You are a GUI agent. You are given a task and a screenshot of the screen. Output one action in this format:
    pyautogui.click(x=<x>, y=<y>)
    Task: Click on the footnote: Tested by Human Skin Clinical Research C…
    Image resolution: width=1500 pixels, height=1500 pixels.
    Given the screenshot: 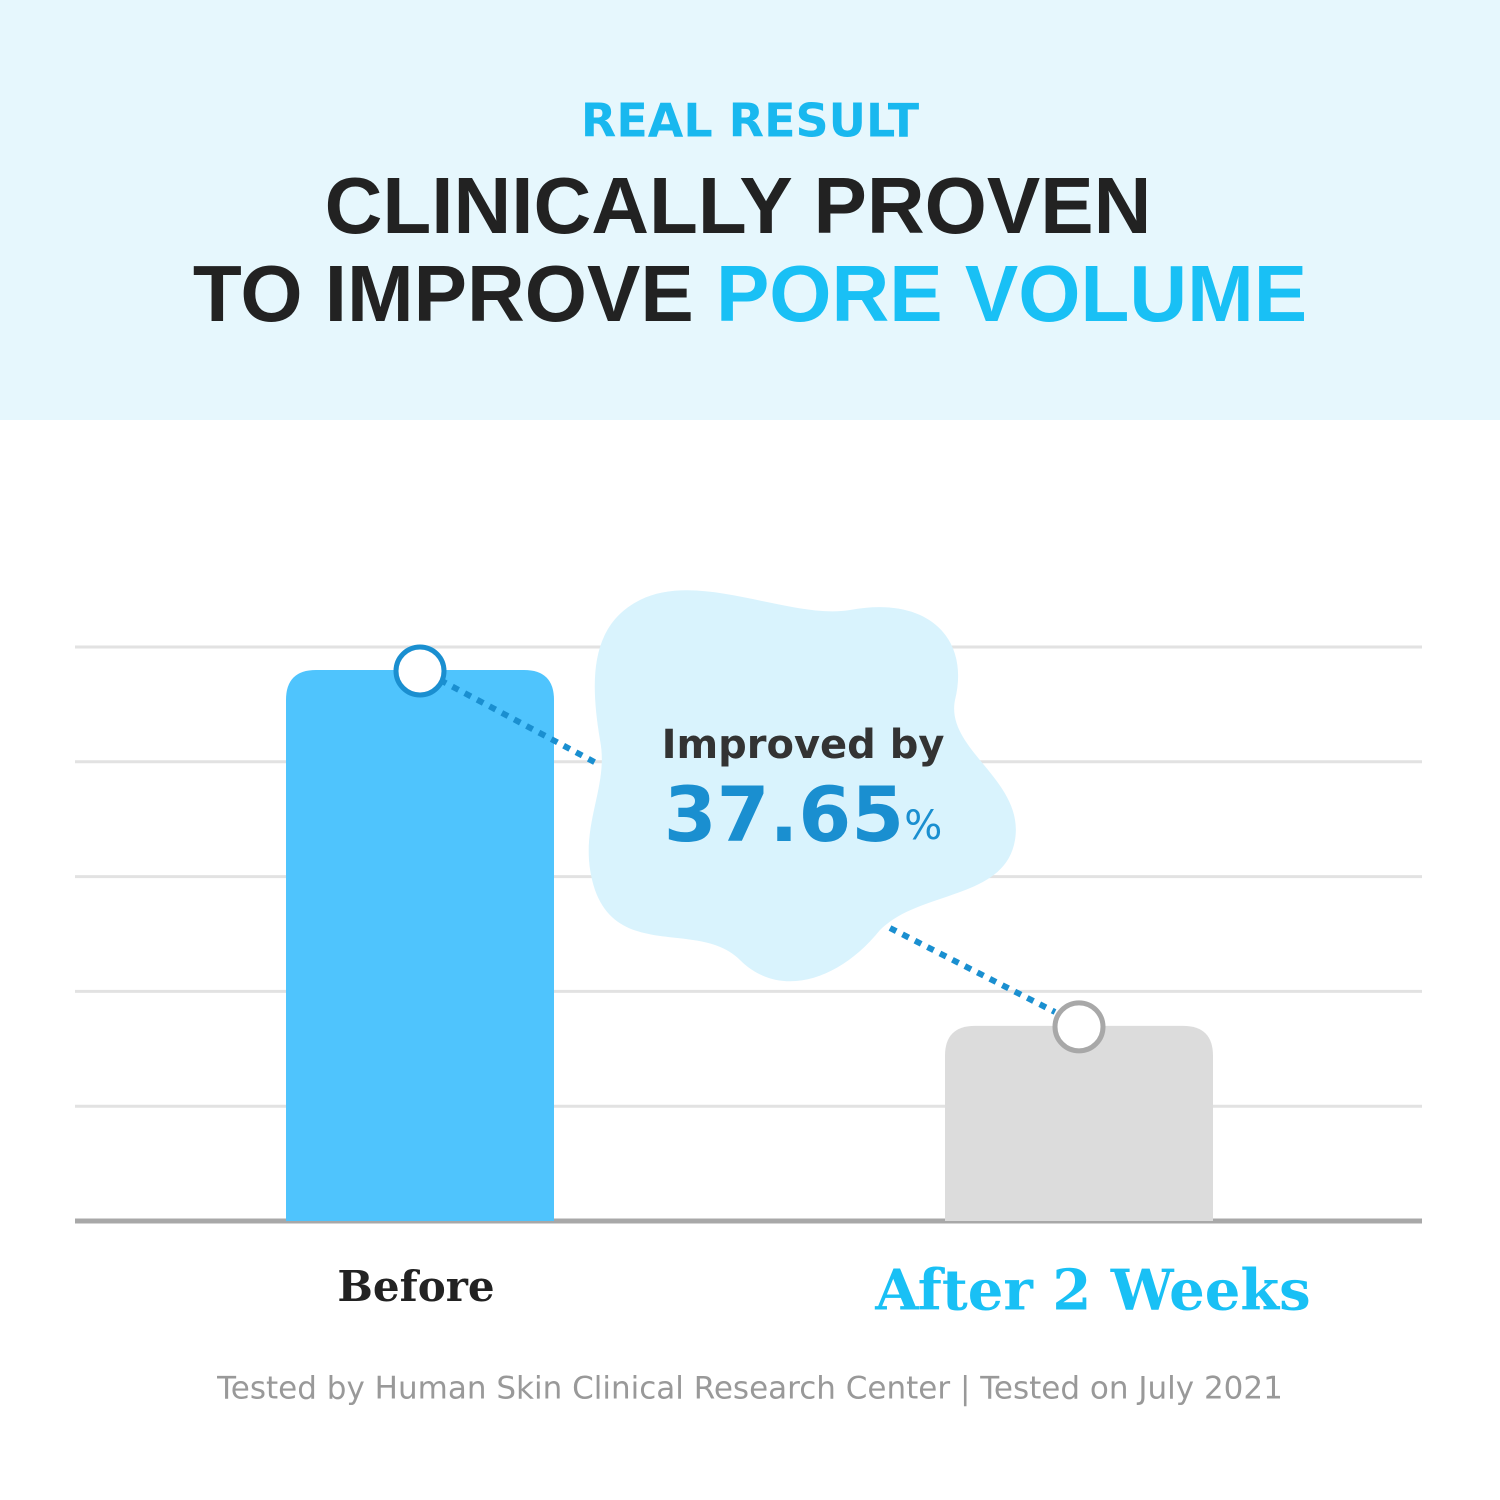 What is the action you would take?
    pyautogui.click(x=749, y=1389)
    